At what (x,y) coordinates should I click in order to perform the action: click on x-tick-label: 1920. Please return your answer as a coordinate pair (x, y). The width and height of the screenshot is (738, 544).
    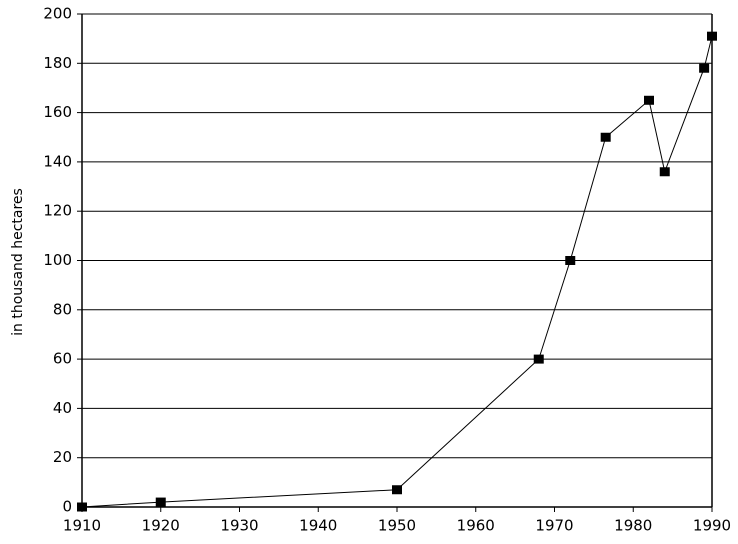
    Looking at the image, I should click on (161, 526).